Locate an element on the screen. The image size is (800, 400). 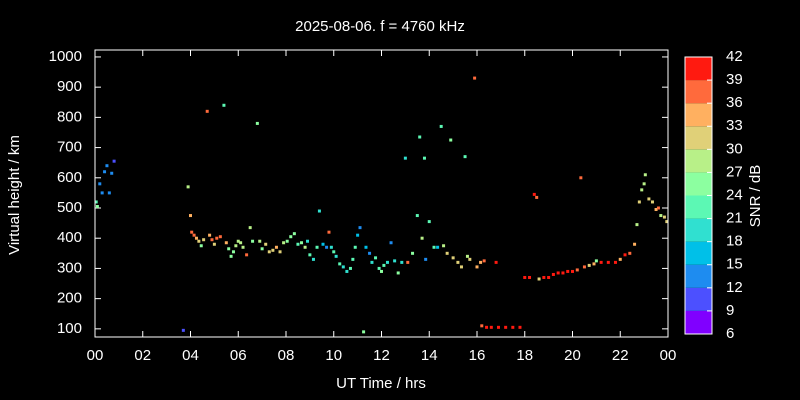
y-tick-label: 700 is located at coordinates (69, 147).